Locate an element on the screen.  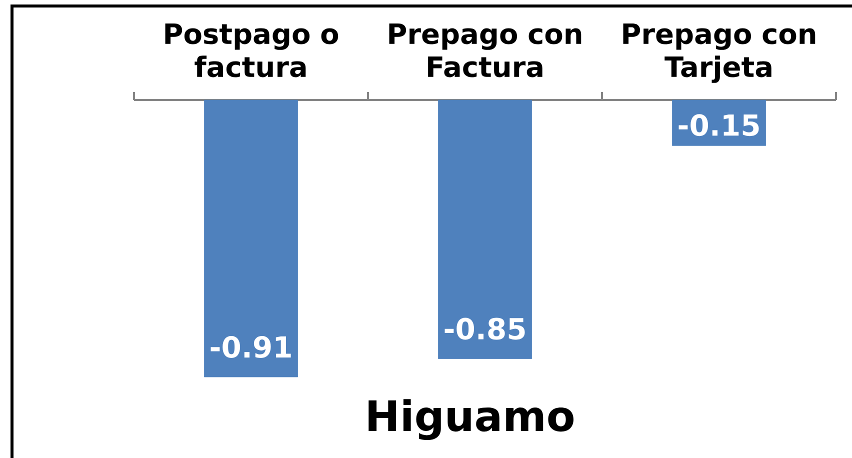
data-label: -0.91 is located at coordinates (250, 347).